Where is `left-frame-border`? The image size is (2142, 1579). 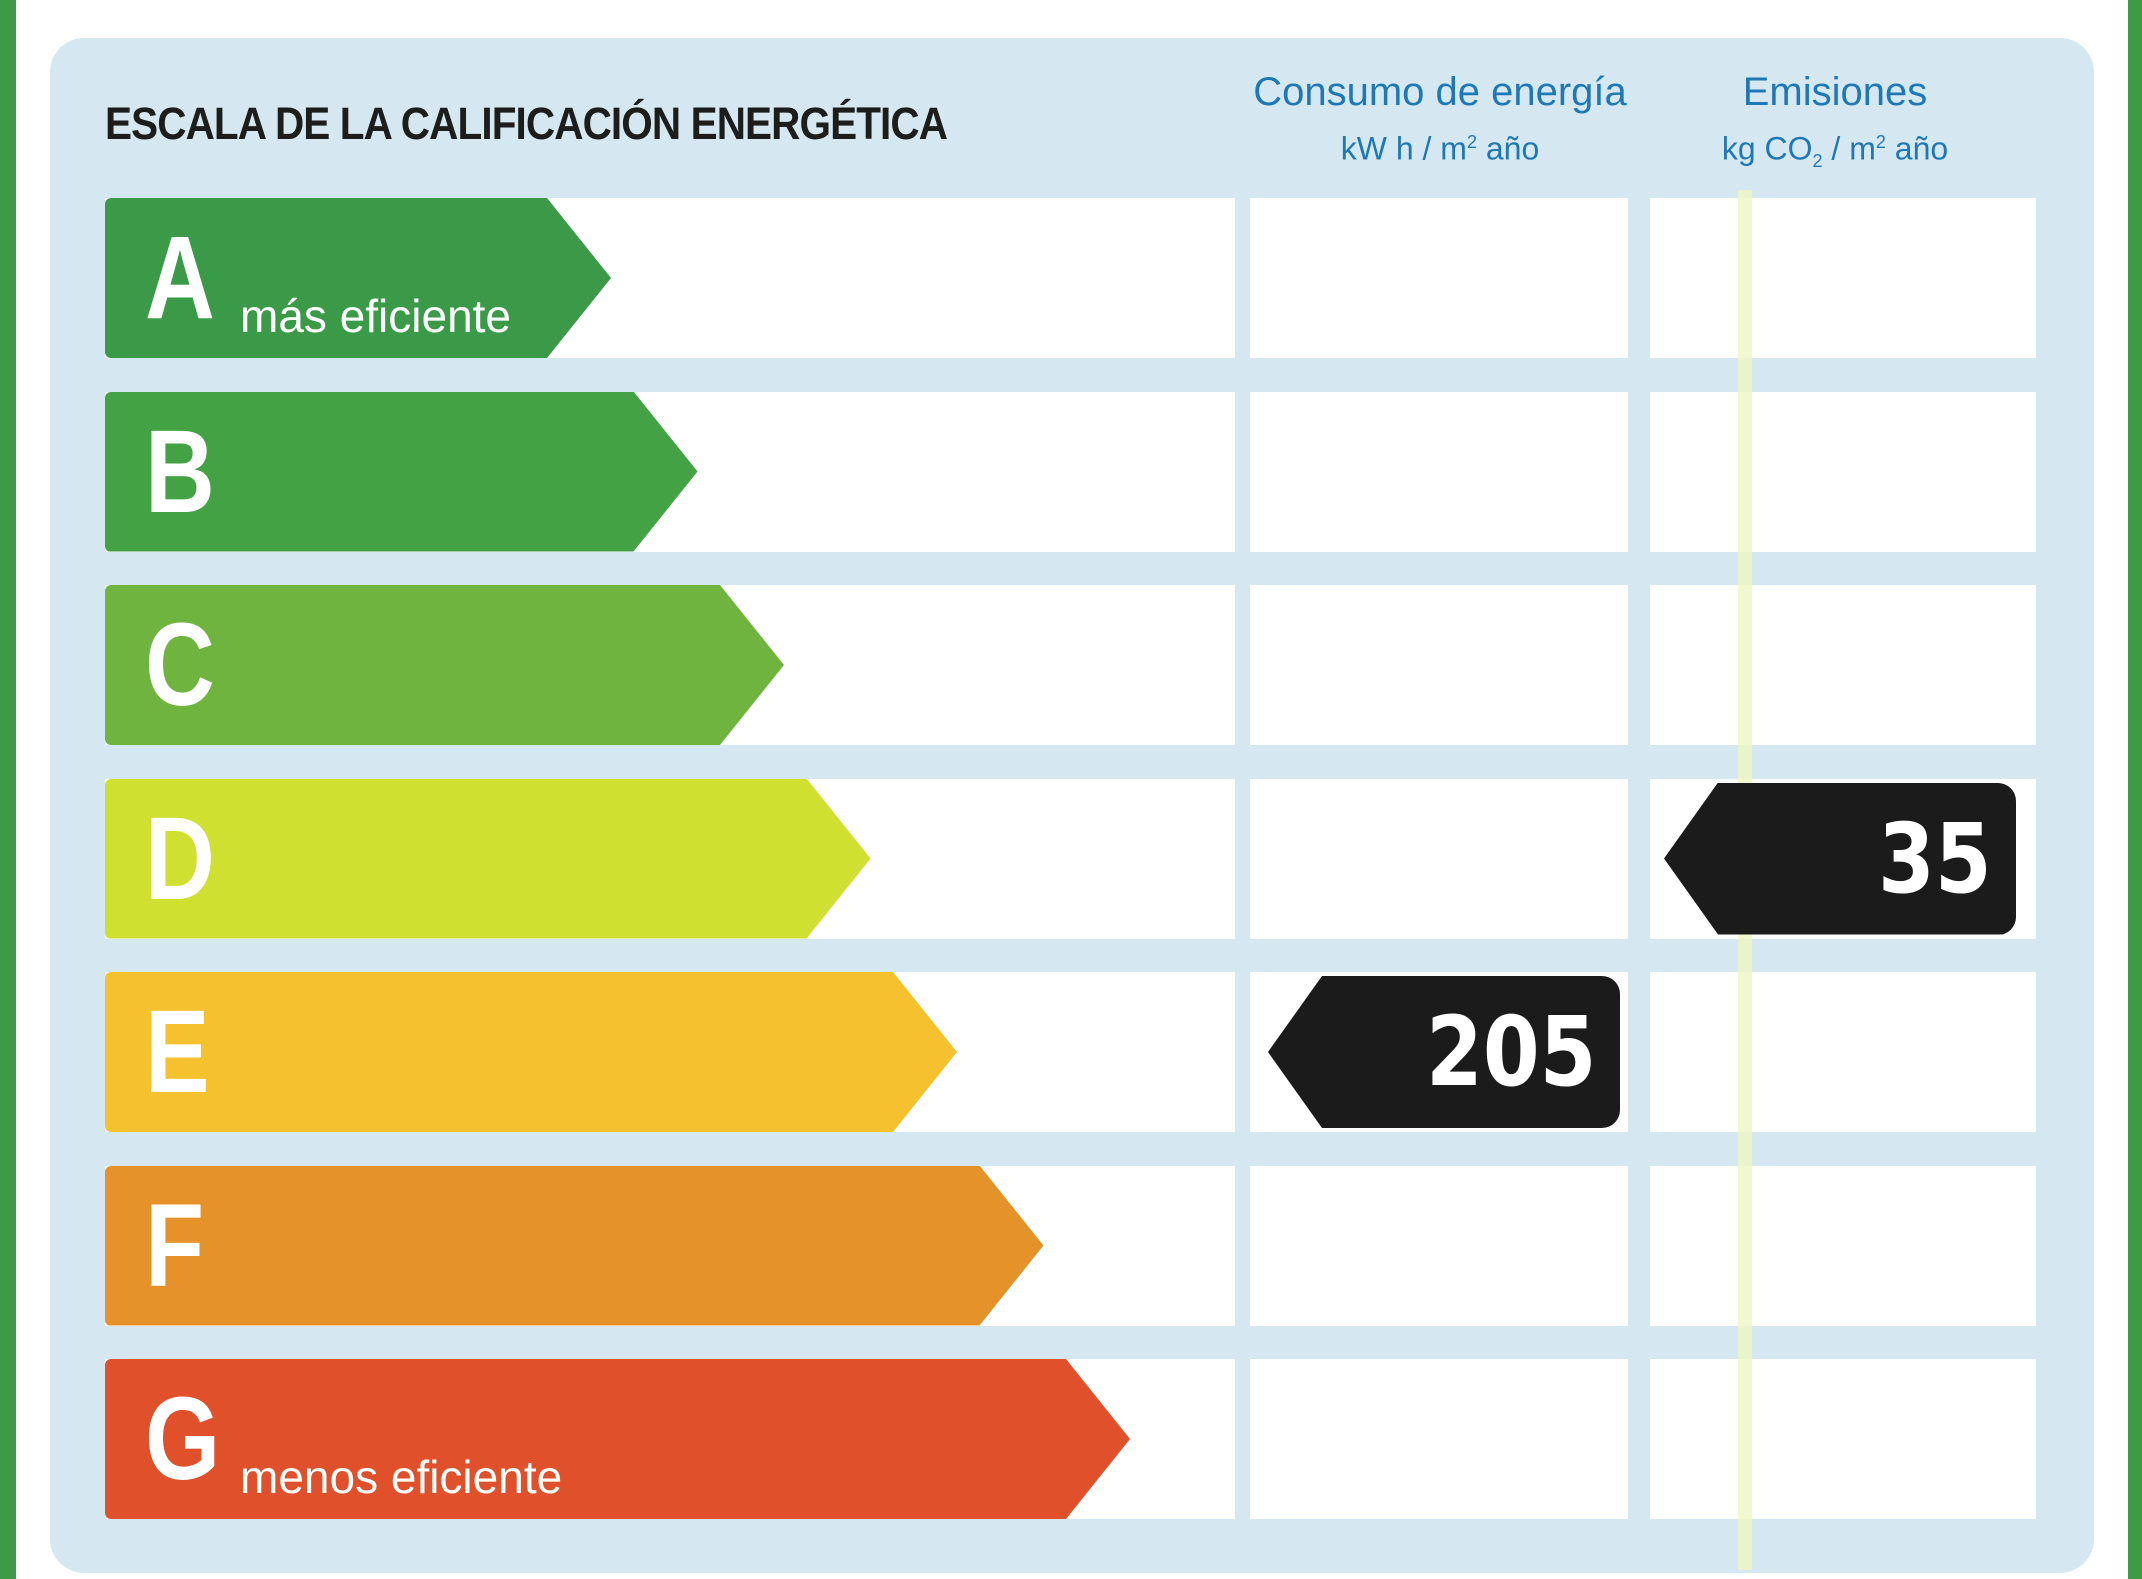 left-frame-border is located at coordinates (8, 789).